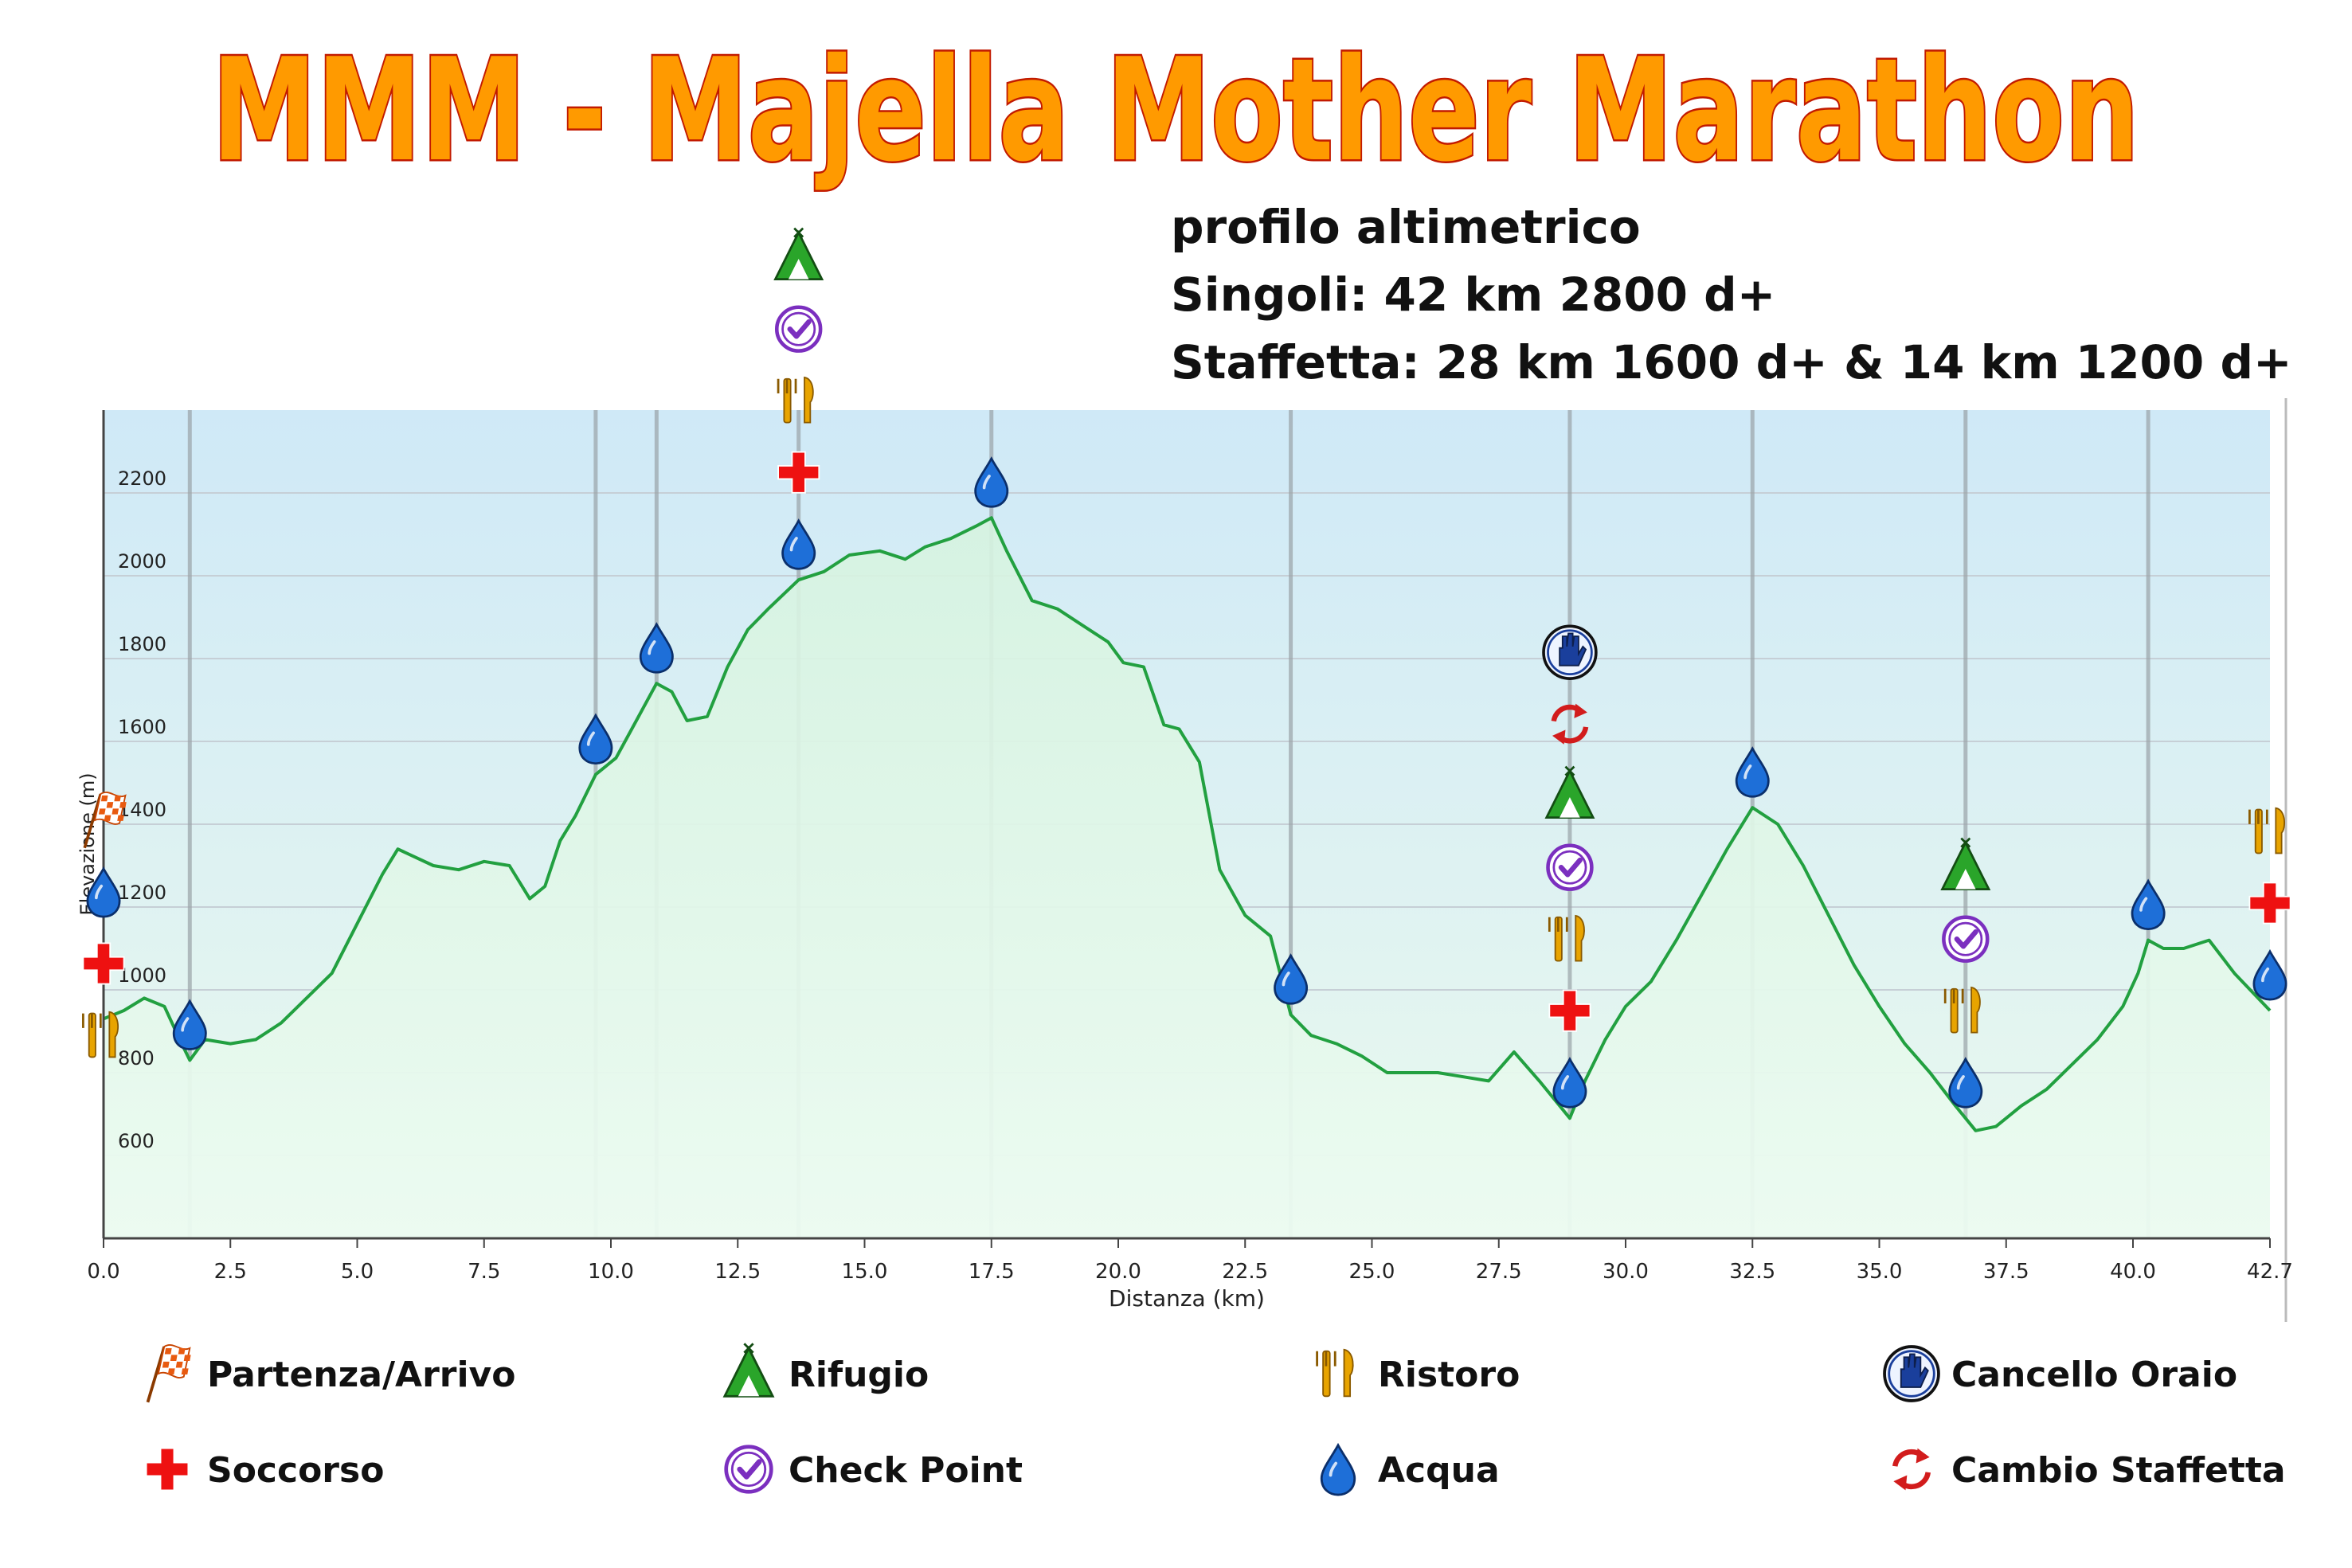  Describe the element at coordinates (992, 1272) in the screenshot. I see `x-tick-label: 17.5` at that location.